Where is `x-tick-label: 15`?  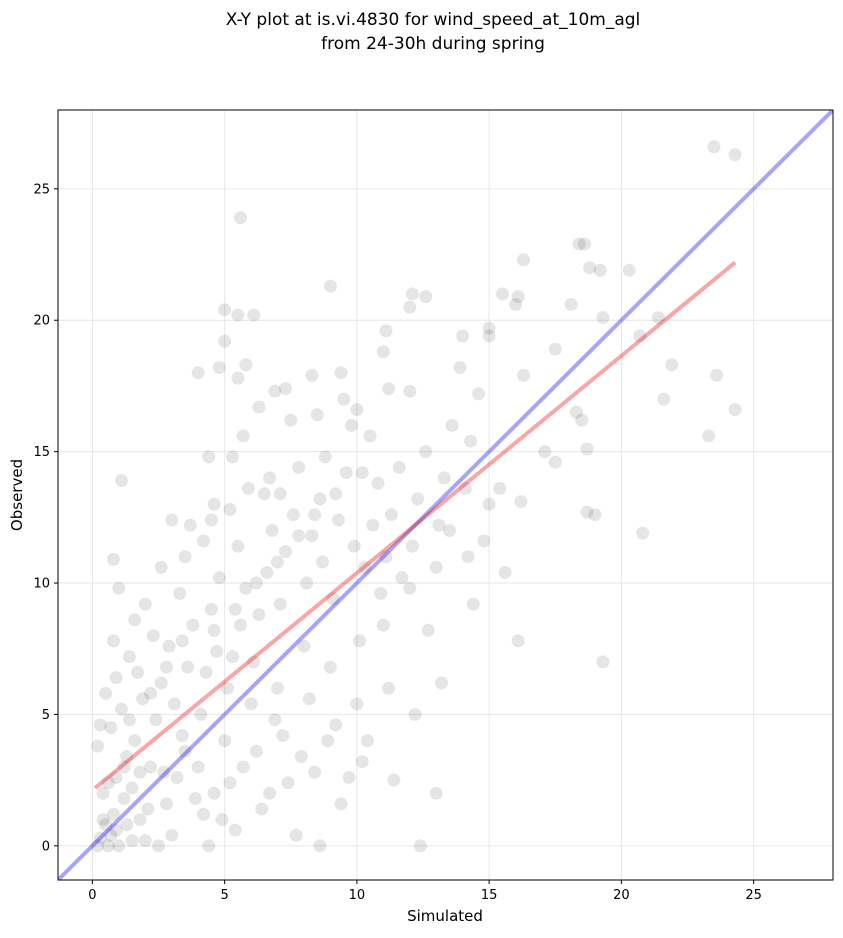
x-tick-label: 15 is located at coordinates (489, 895).